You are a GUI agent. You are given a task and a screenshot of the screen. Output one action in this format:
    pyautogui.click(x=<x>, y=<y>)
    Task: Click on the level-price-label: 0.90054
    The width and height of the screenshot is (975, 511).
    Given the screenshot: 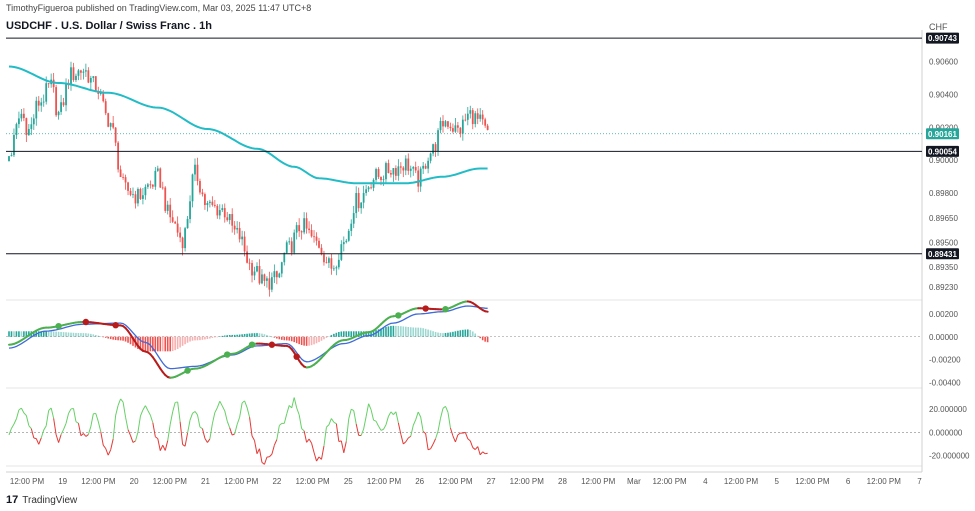 What is the action you would take?
    pyautogui.click(x=942, y=151)
    